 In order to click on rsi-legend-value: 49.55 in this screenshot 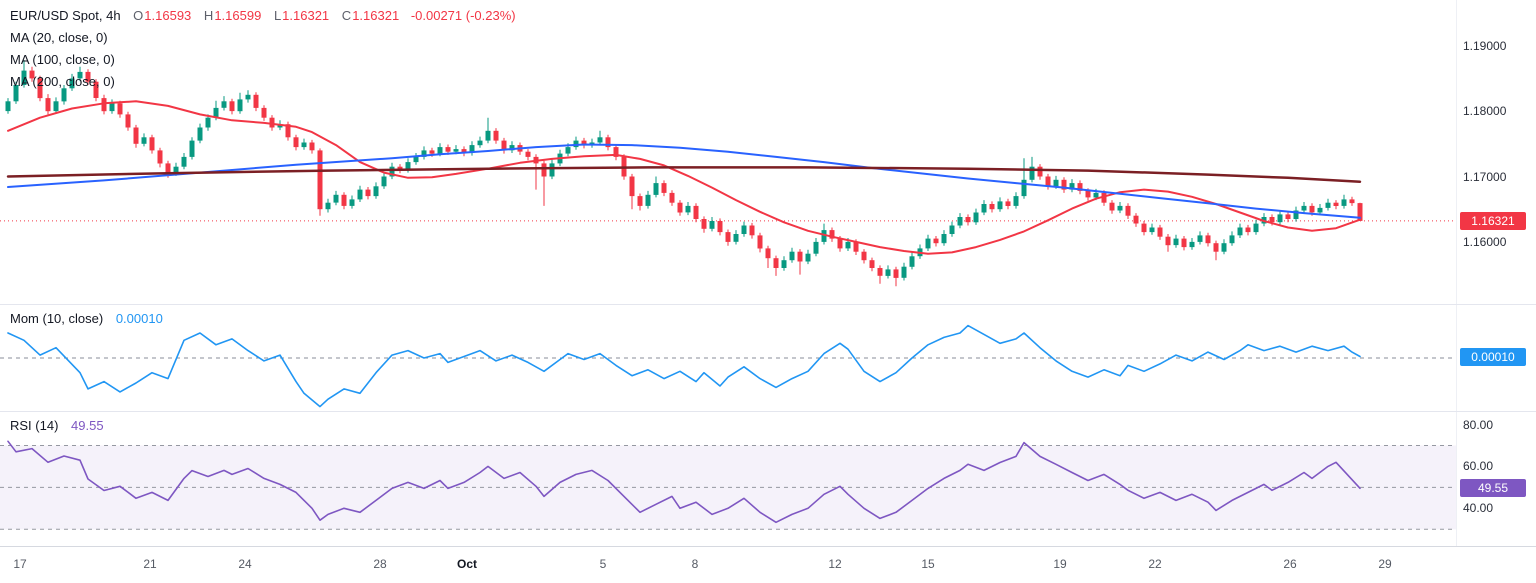, I will do `click(87, 425)`.